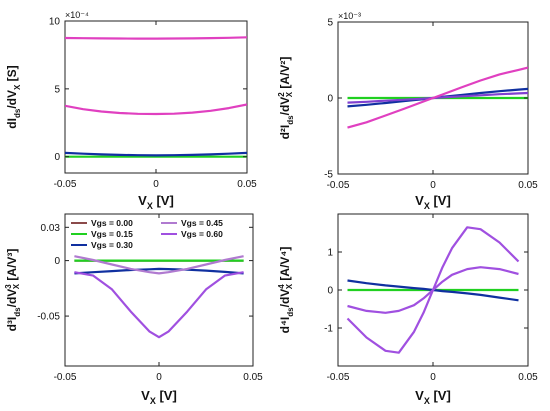 This screenshot has width=550, height=411. Describe the element at coordinates (77, 15) in the screenshot. I see `axis-exponent: ×10⁻⁴` at that location.